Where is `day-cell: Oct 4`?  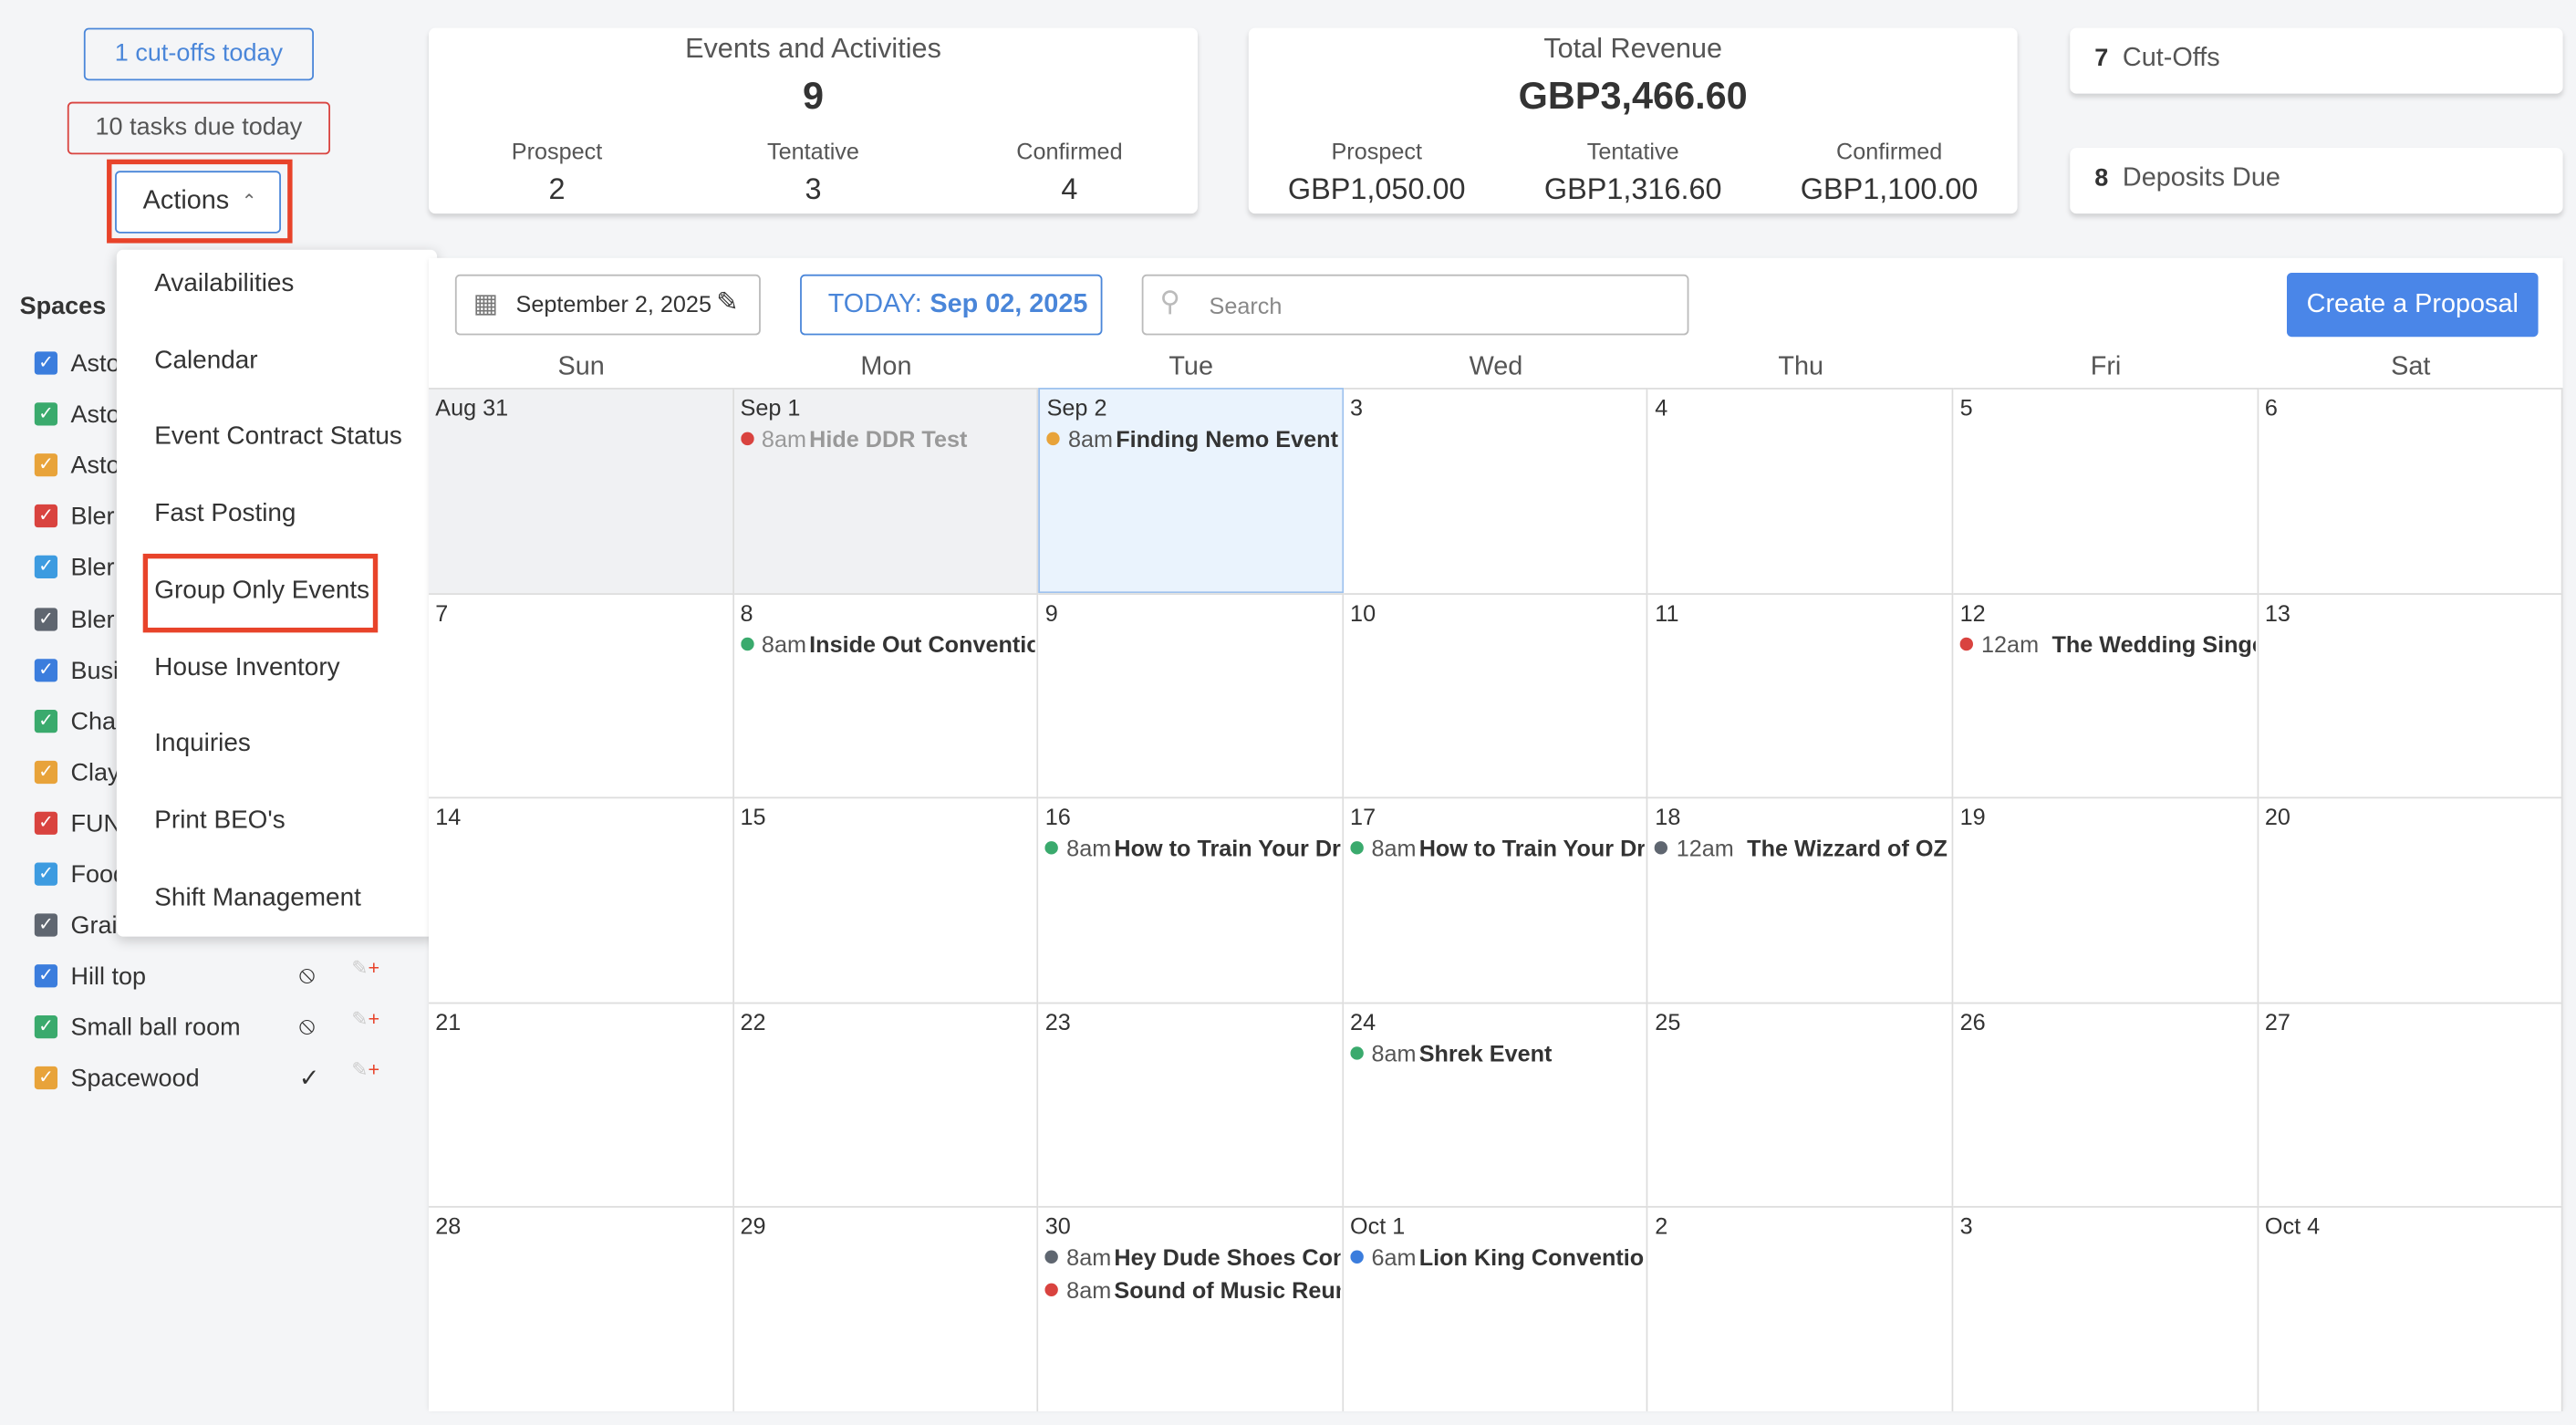 day-cell: Oct 4 is located at coordinates (2410, 1308).